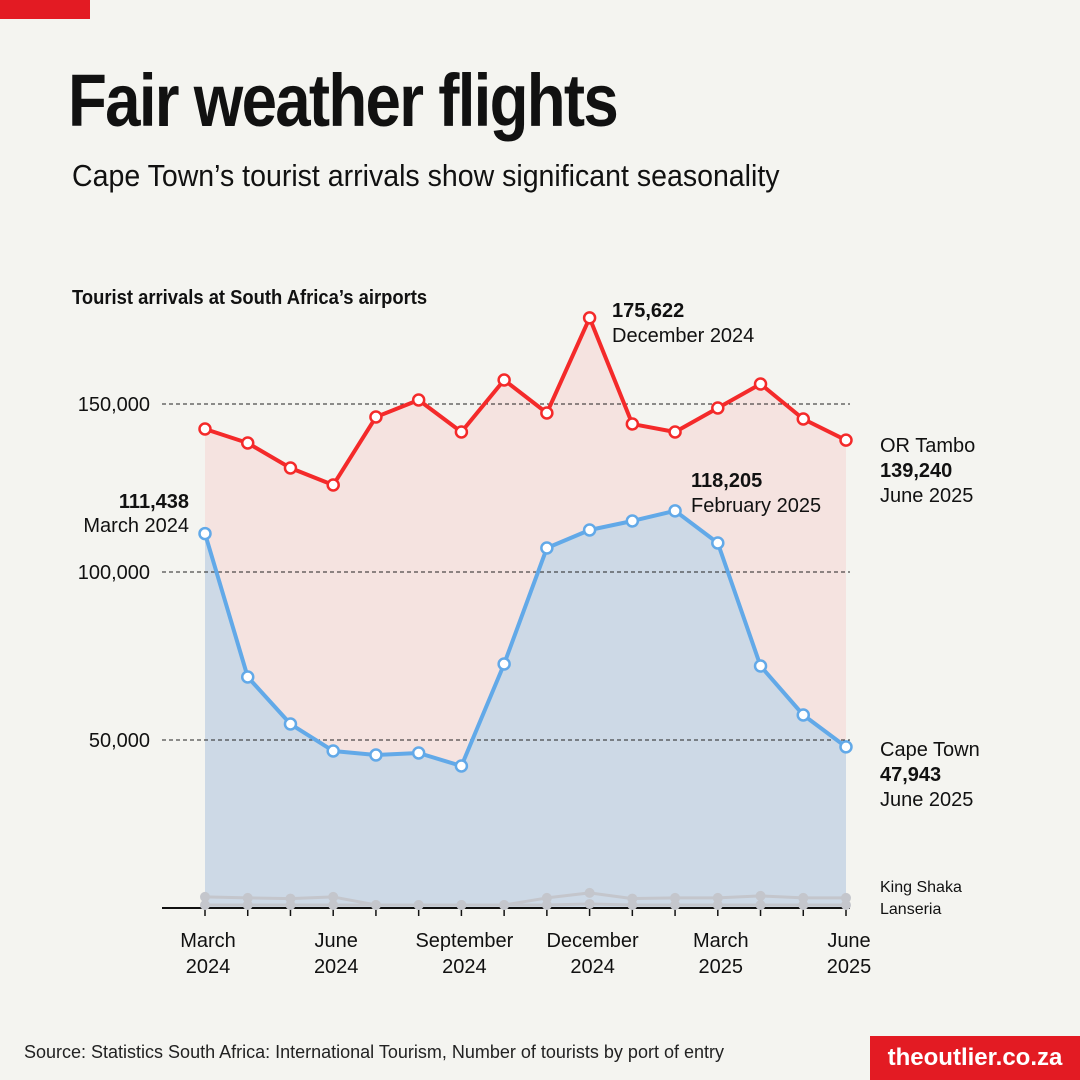  I want to click on brand-accent-bar, so click(45, 9).